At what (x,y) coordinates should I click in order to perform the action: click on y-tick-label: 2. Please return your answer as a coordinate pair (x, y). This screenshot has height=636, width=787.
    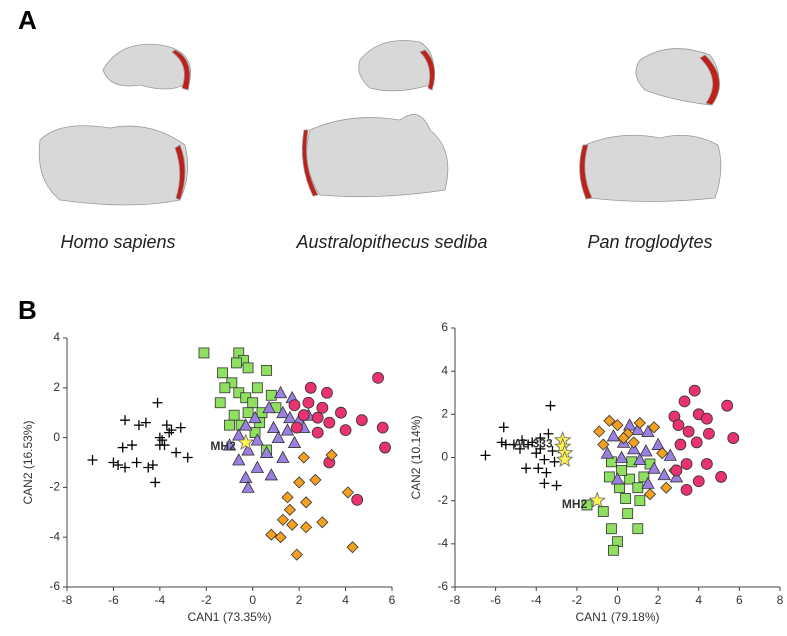
    Looking at the image, I should click on (444, 414).